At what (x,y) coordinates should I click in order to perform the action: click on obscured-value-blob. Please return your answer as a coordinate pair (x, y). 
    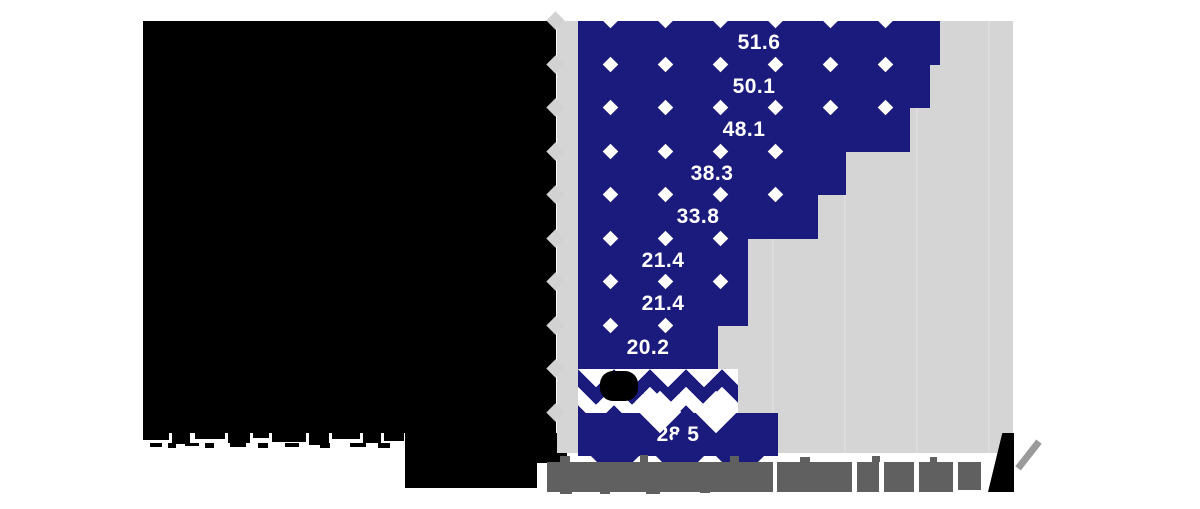
    Looking at the image, I should click on (619, 386).